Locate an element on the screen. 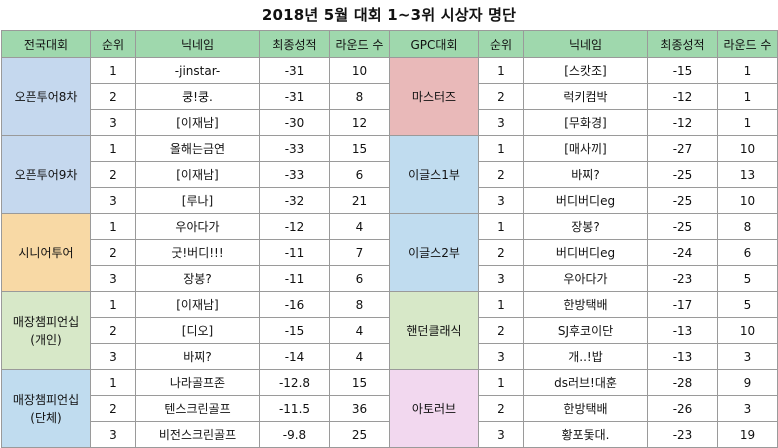 This screenshot has width=778, height=448. score-cell: -24 is located at coordinates (682, 252).